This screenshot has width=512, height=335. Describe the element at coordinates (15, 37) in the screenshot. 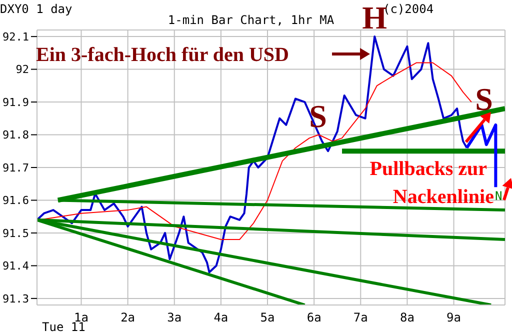

I see `y-tick-label: 92.1` at that location.